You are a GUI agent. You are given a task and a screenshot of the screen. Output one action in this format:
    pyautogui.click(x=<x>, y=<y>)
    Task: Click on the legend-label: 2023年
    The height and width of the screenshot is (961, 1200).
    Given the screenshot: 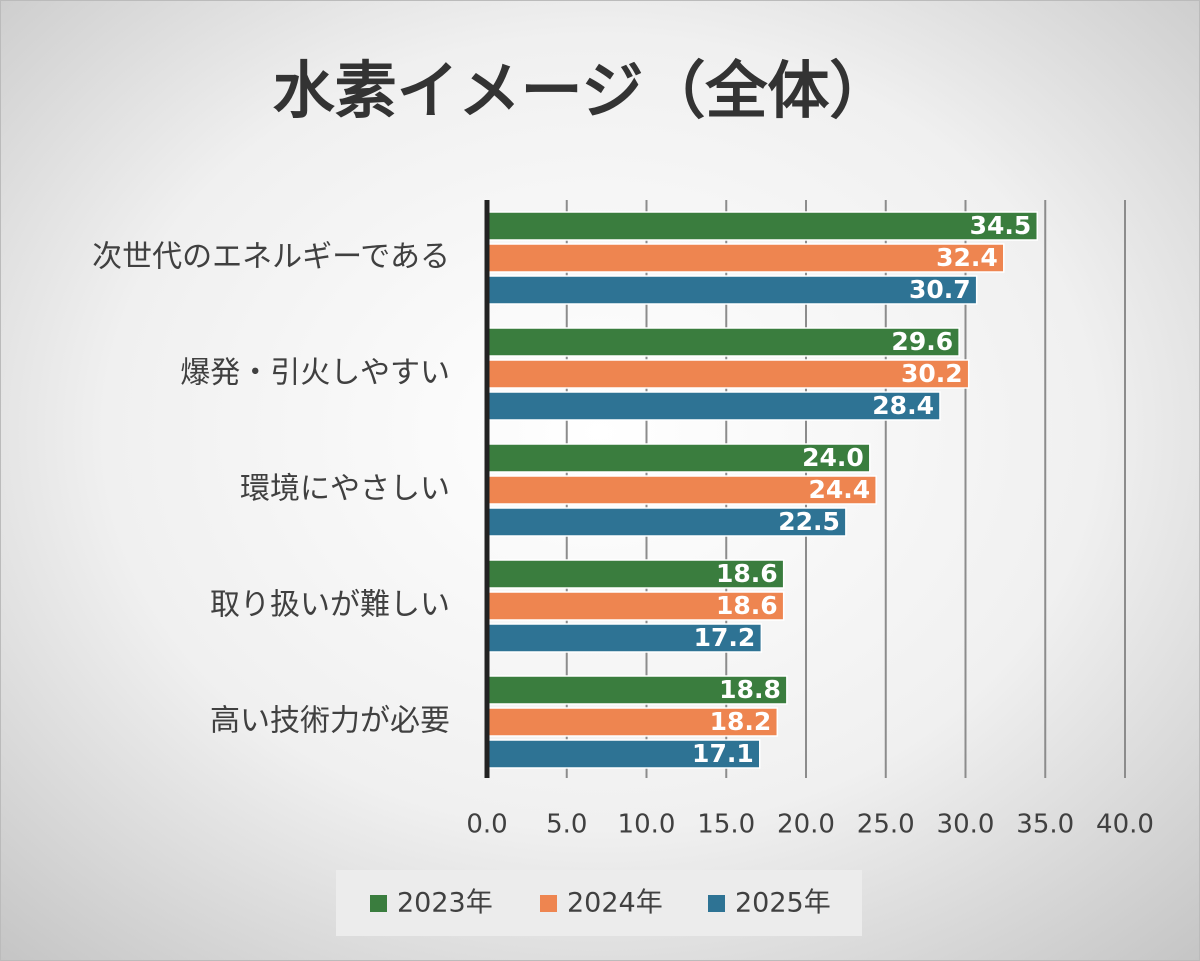 What is the action you would take?
    pyautogui.click(x=445, y=903)
    